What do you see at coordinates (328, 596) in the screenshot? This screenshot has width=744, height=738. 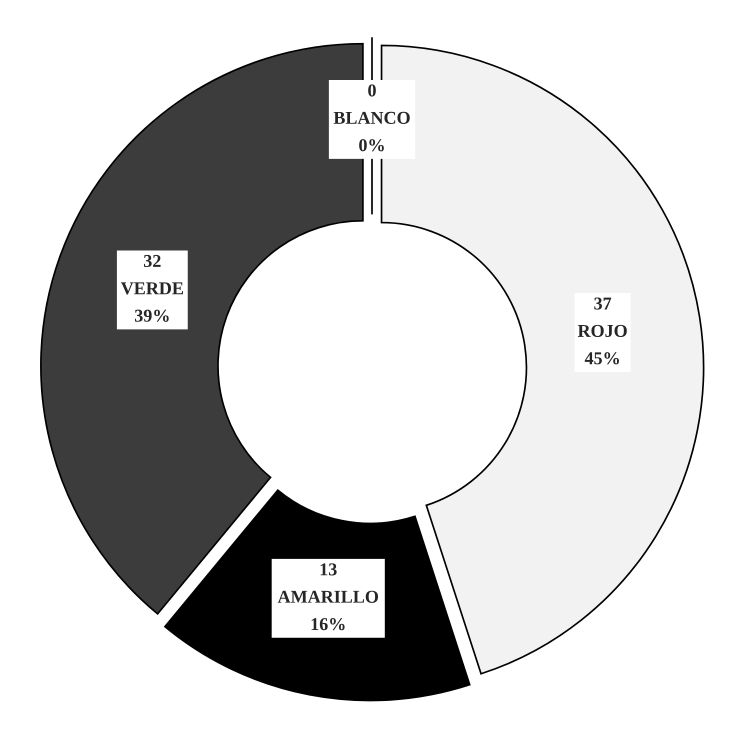 I see `slice-label: AMARILLO` at bounding box center [328, 596].